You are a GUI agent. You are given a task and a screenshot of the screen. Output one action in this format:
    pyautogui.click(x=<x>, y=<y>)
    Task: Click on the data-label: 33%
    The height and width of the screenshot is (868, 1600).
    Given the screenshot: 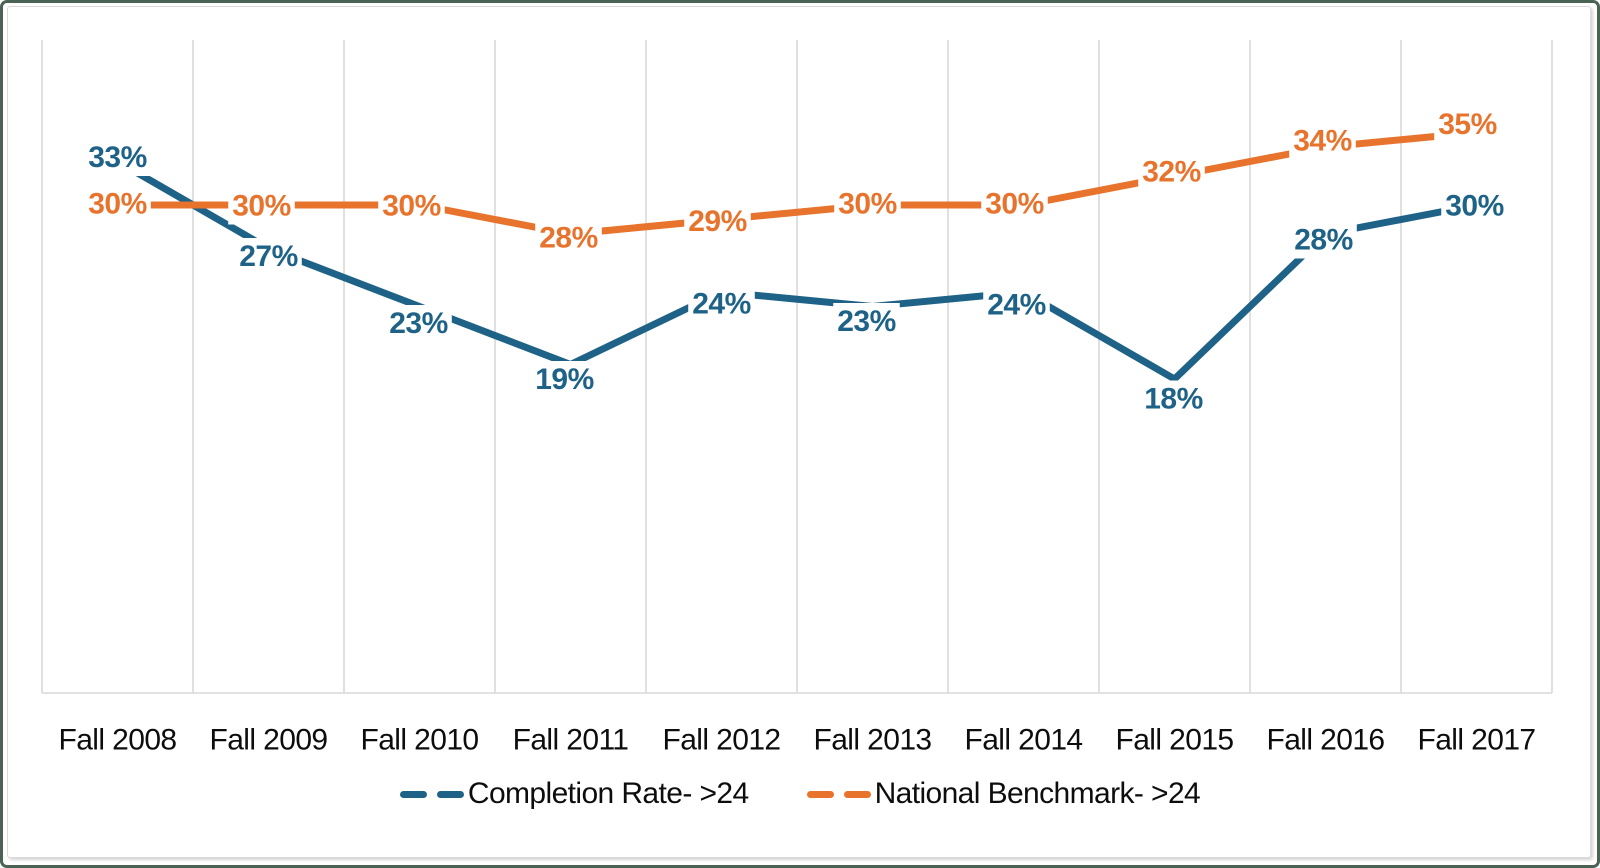 What is the action you would take?
    pyautogui.click(x=117, y=157)
    